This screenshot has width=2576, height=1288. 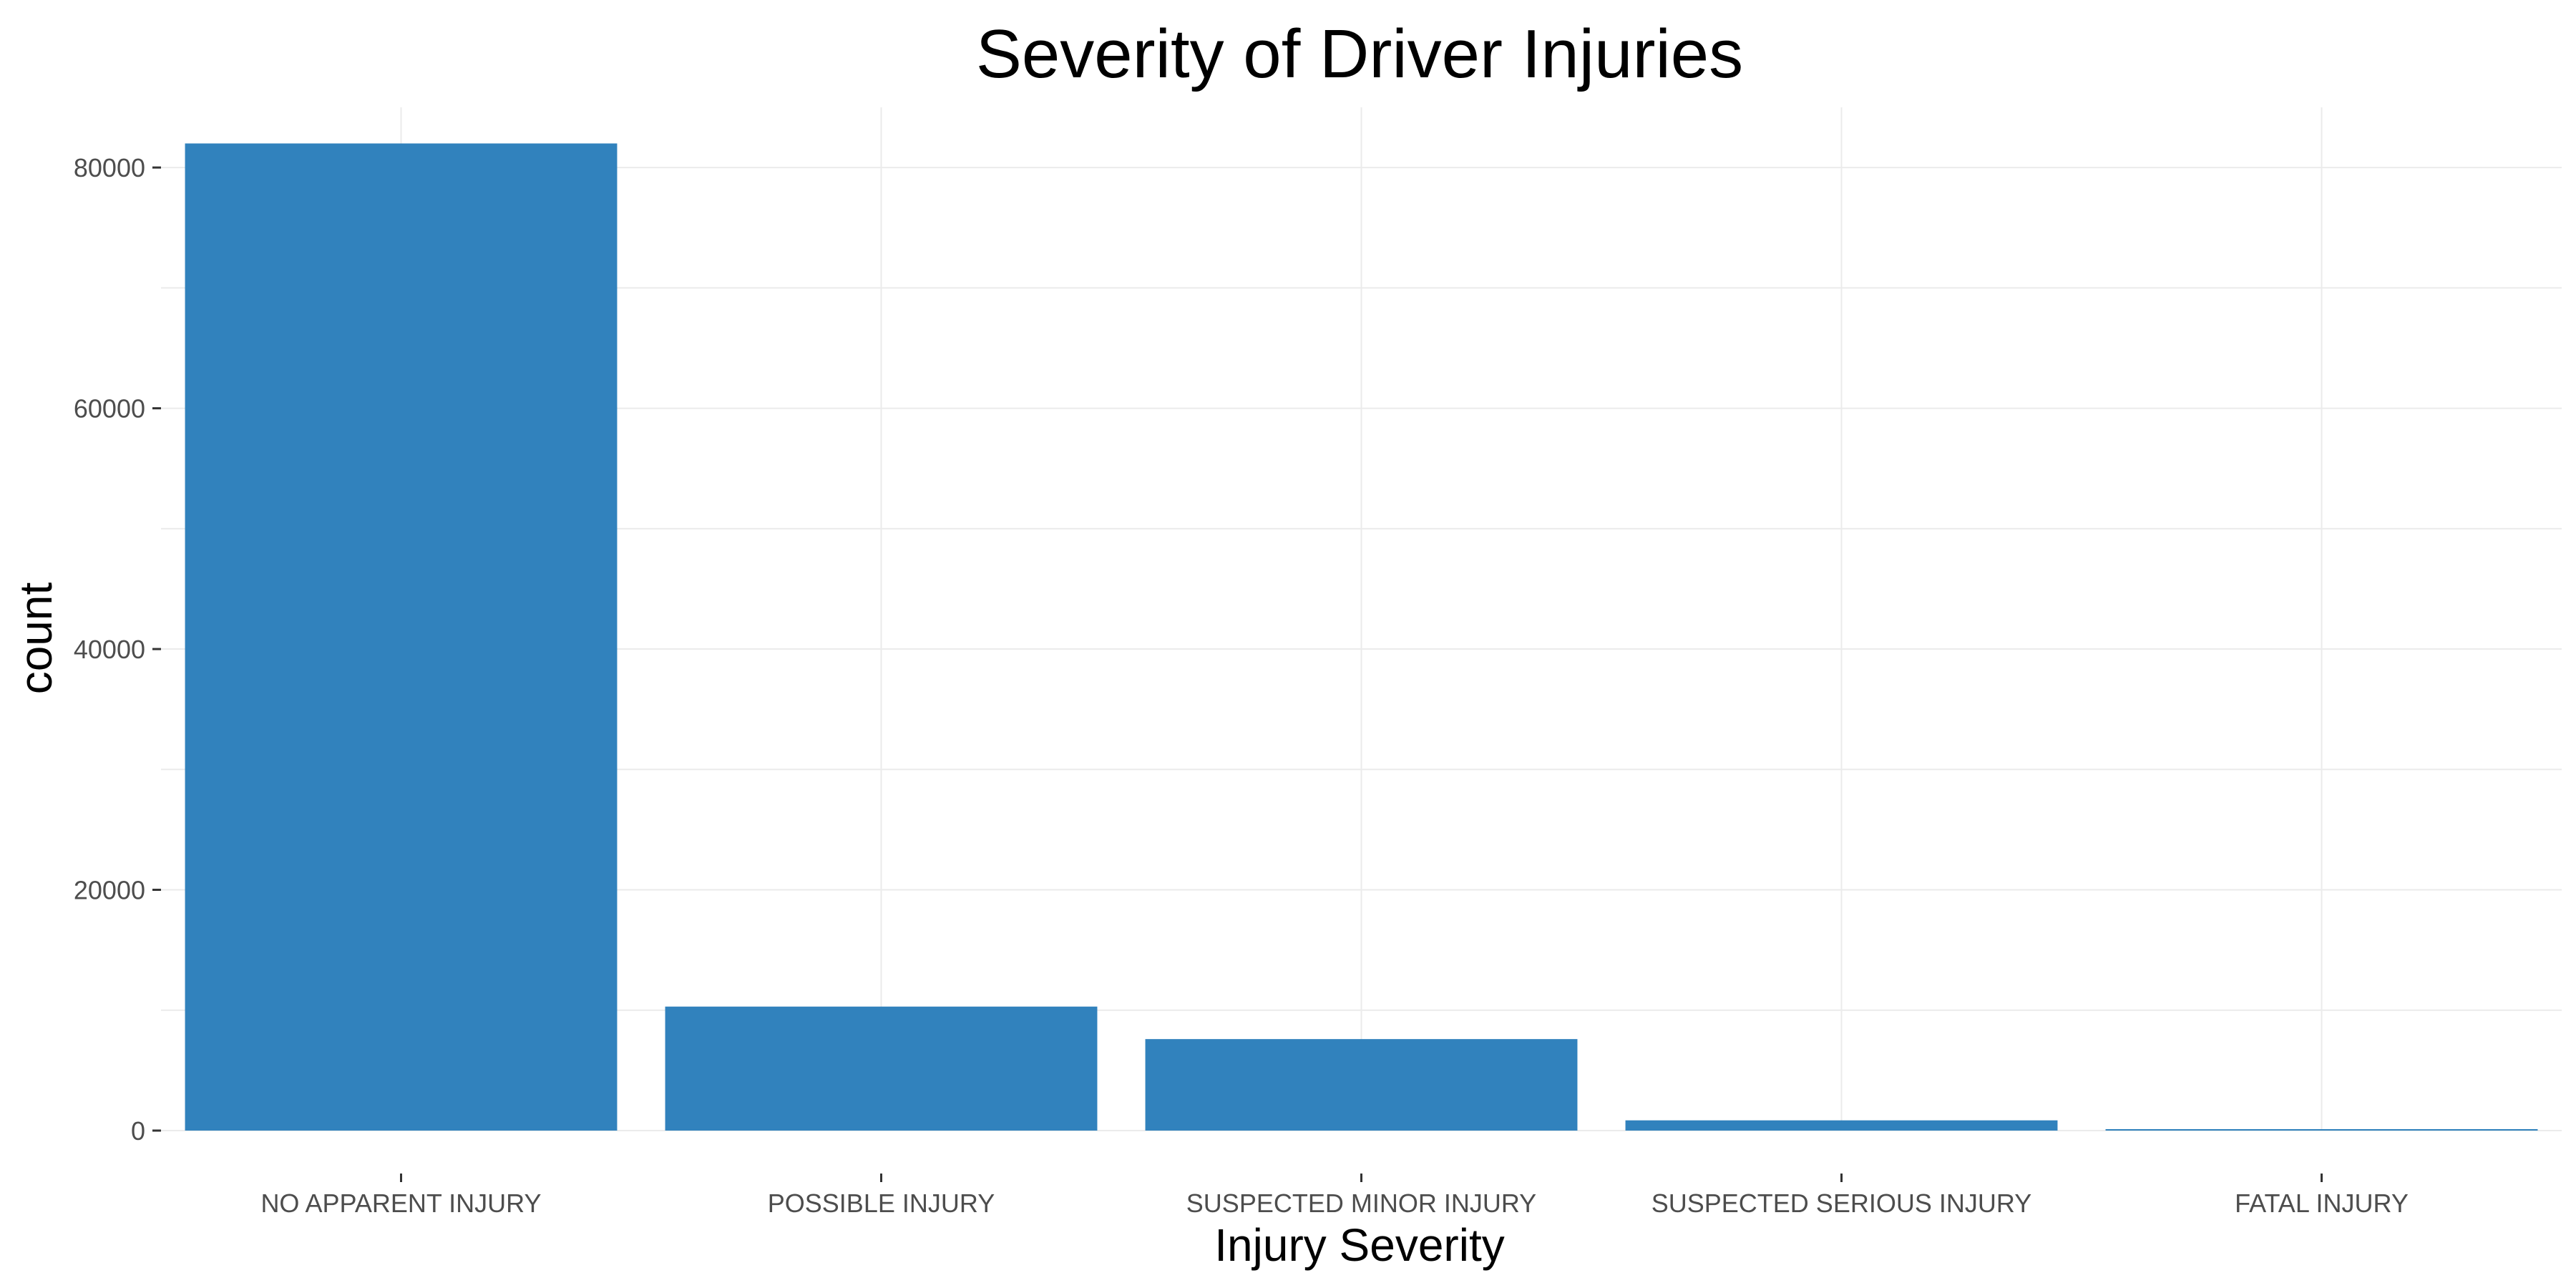 I want to click on x-tick-label: SUSPECTED SERIOUS INJURY, so click(x=1841, y=1203).